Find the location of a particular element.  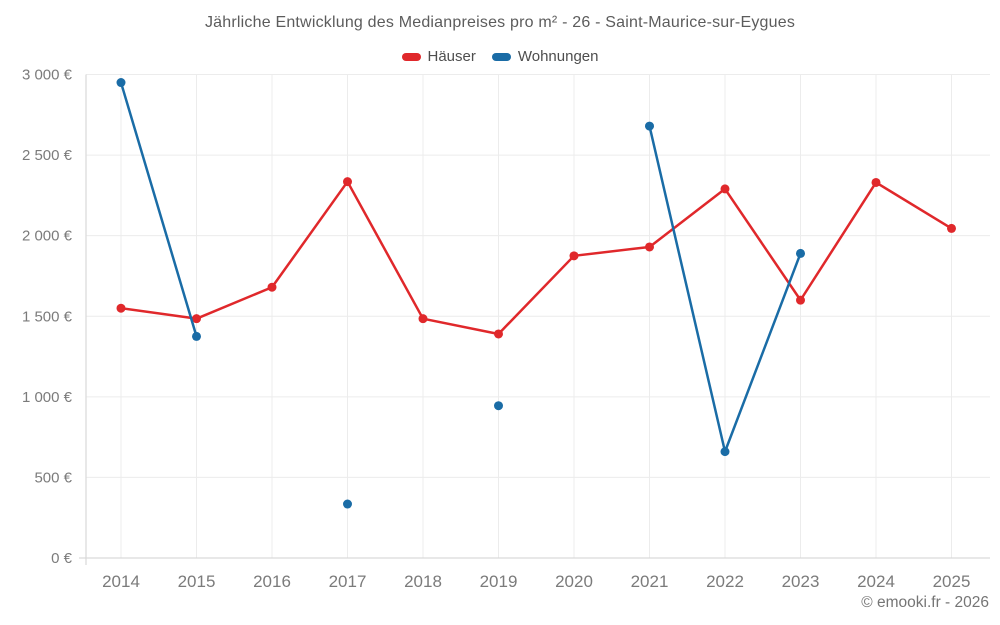

y-axis-tick-label: 2 000 € is located at coordinates (47, 236).